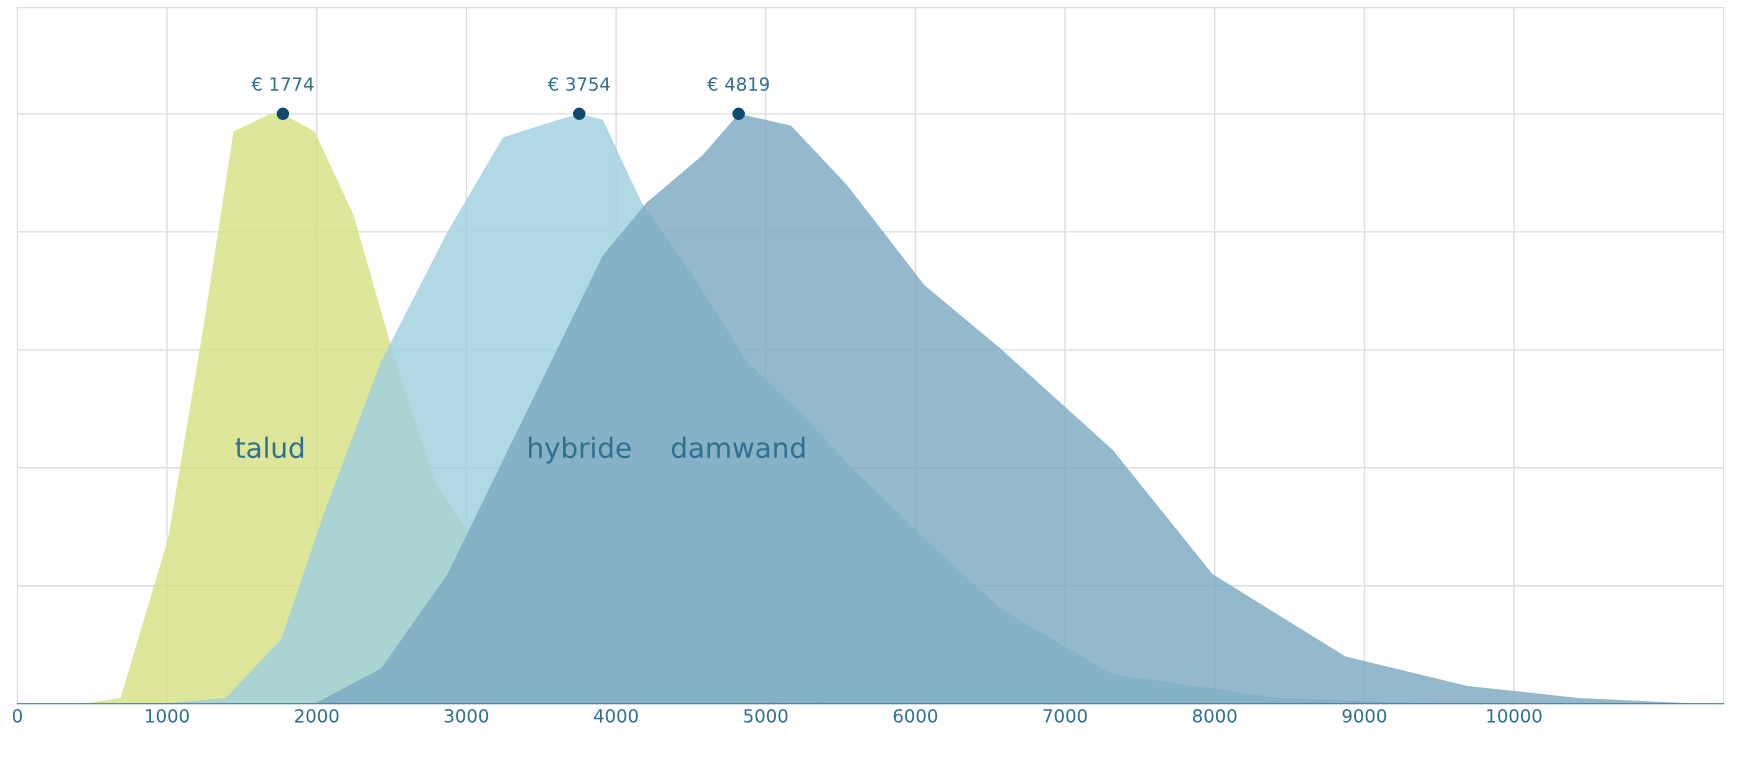 The image size is (1741, 765). What do you see at coordinates (269, 447) in the screenshot?
I see `series-label: talud` at bounding box center [269, 447].